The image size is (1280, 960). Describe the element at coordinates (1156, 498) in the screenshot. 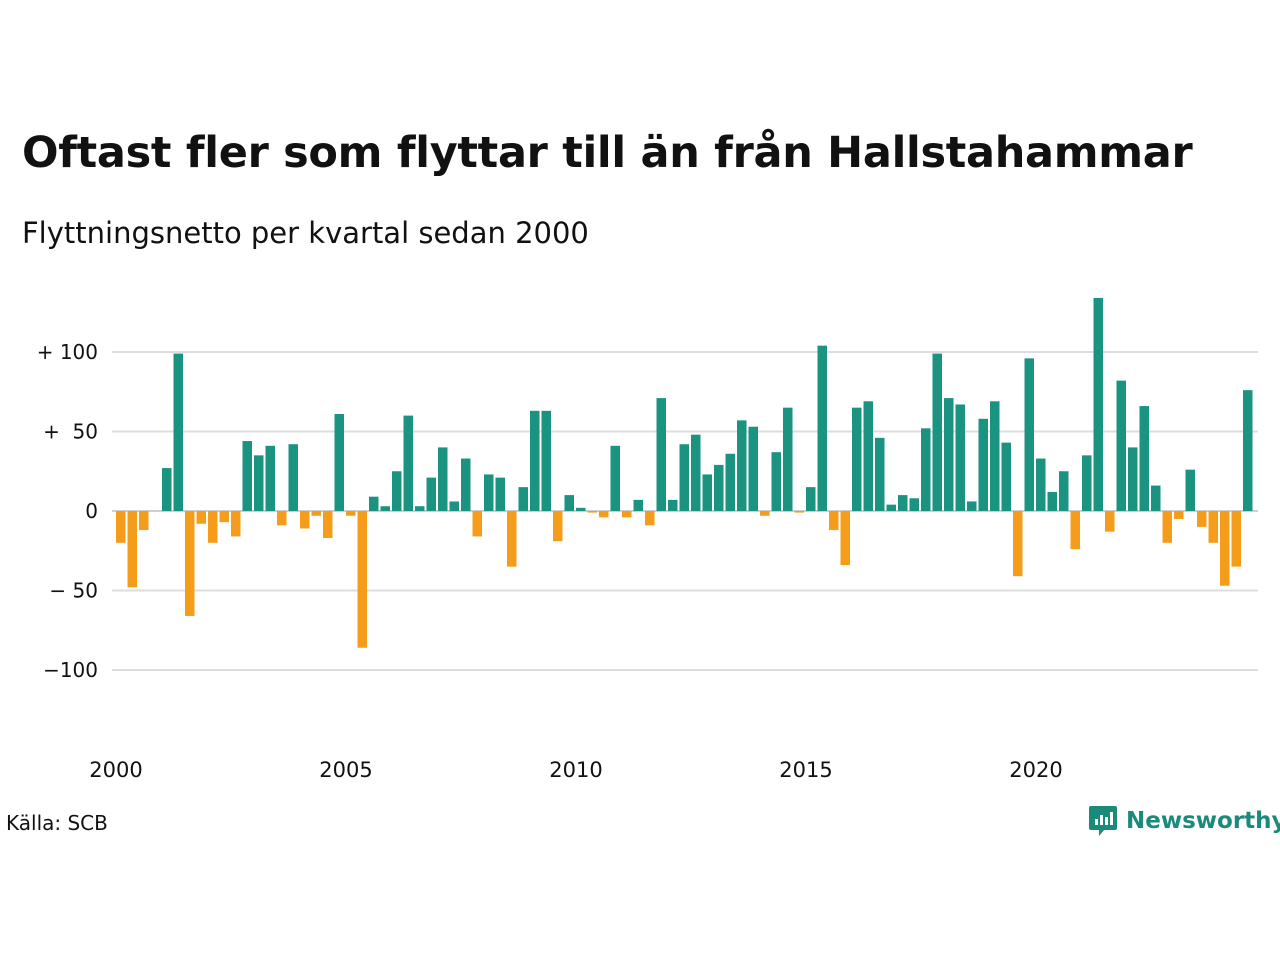

I see `bar: 2022 K3: 16` at that location.